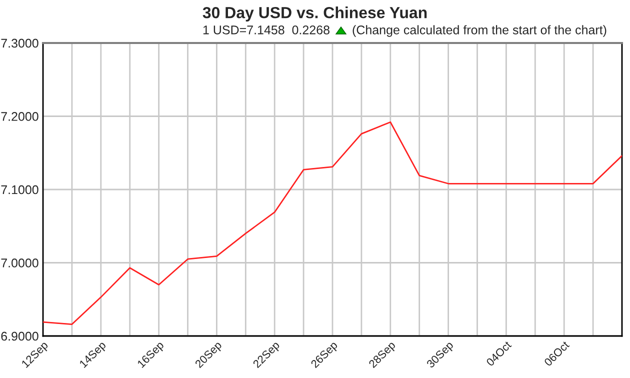 The height and width of the screenshot is (378, 630). Describe the element at coordinates (19, 336) in the screenshot. I see `y-tick-label: 6.9000` at that location.